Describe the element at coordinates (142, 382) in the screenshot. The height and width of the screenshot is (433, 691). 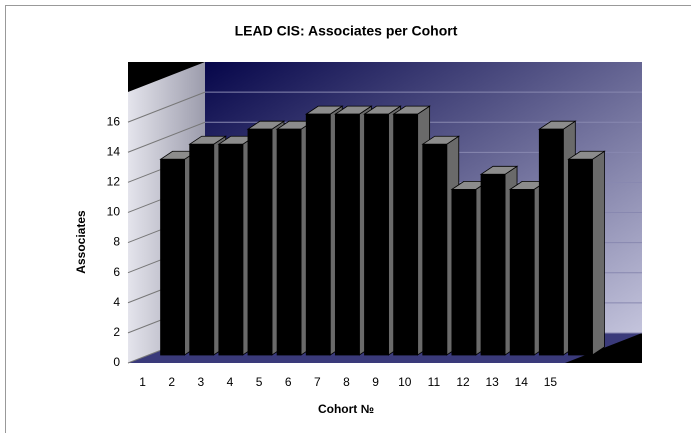
I see `x-tick-label: 1` at that location.